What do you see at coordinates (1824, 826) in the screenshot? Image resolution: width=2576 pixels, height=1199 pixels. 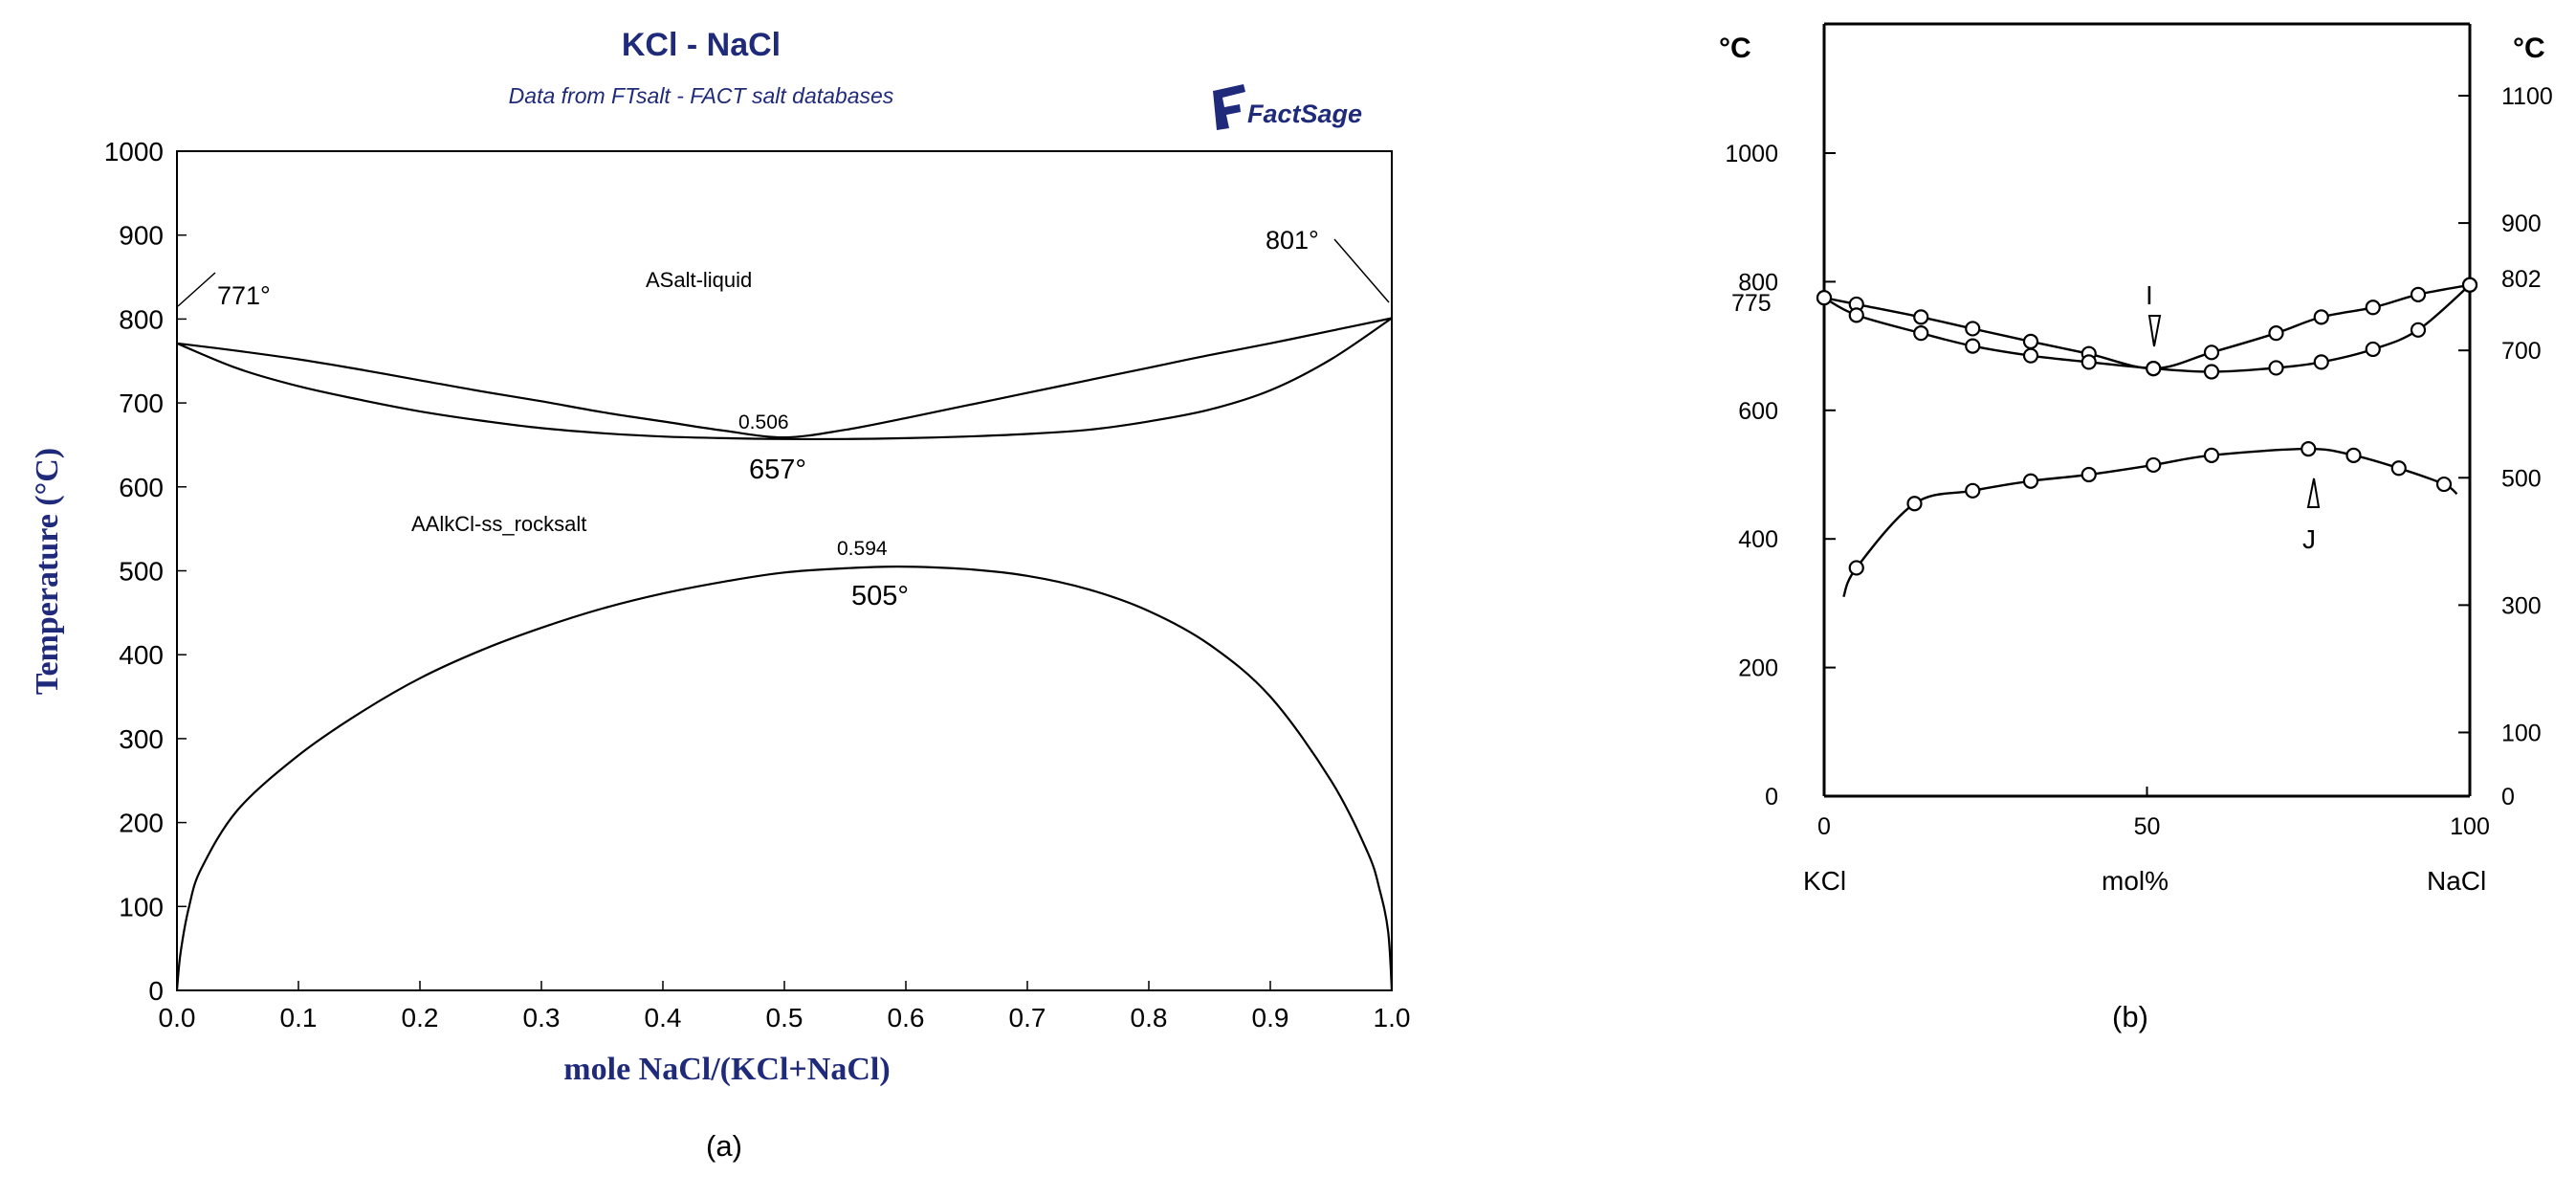 I see `b-x-tick-label: 0` at bounding box center [1824, 826].